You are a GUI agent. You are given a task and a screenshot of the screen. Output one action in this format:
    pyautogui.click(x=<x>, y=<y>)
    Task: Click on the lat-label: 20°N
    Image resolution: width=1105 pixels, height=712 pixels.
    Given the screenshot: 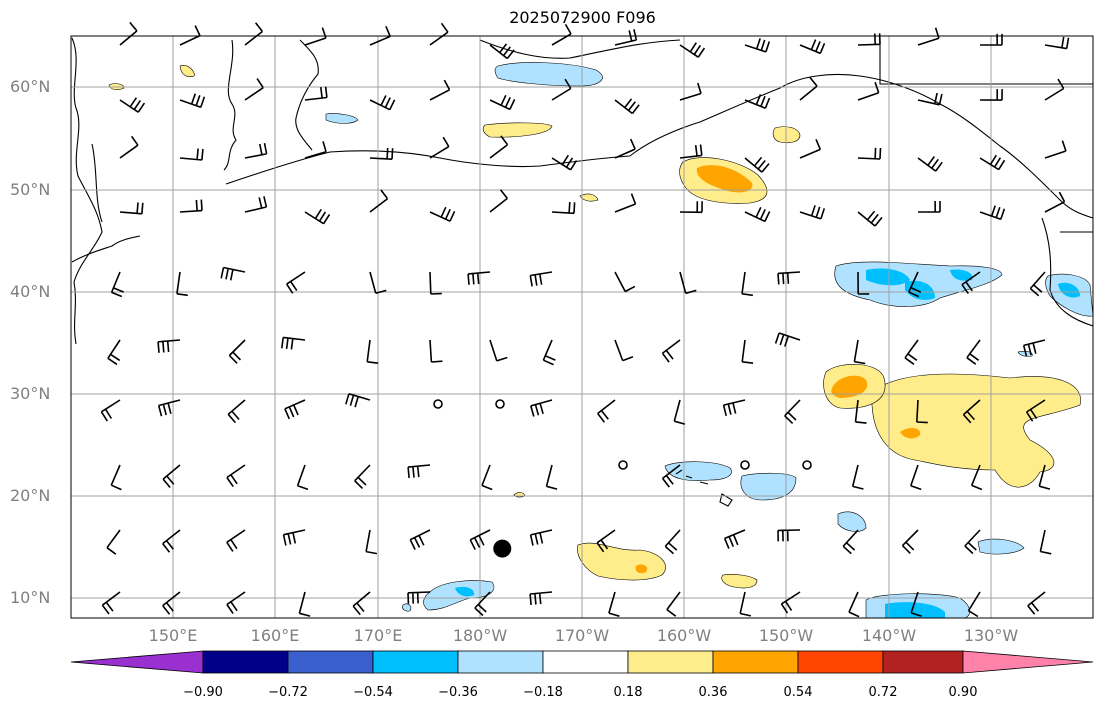 What is the action you would take?
    pyautogui.click(x=30, y=495)
    